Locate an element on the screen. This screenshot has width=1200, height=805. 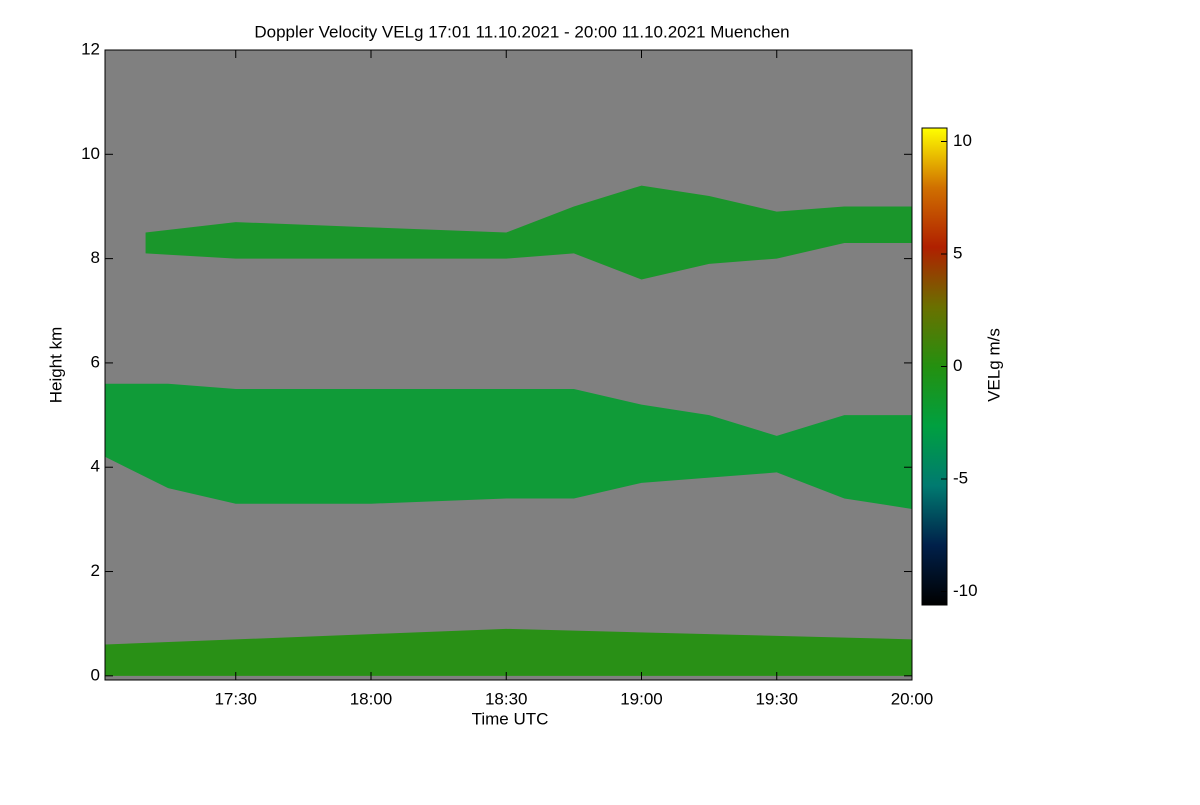
colorbar-tick-label: 5 is located at coordinates (957, 252).